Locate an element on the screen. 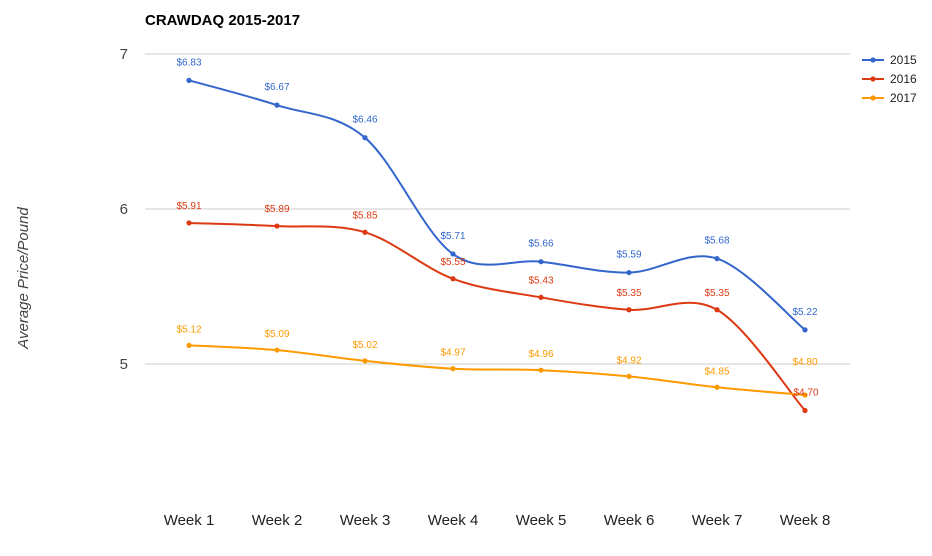  data-label: $4.80 is located at coordinates (804, 362).